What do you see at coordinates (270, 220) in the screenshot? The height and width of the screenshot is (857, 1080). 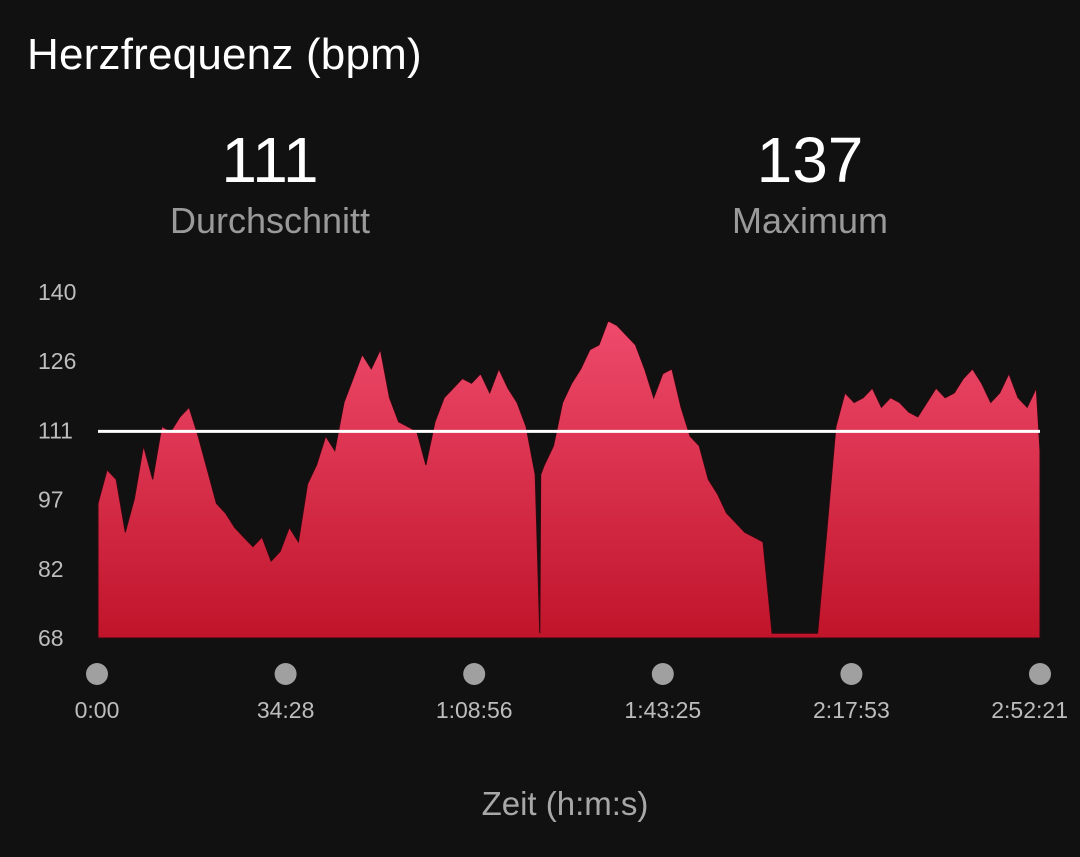 I see `average-label: Durchschnitt` at bounding box center [270, 220].